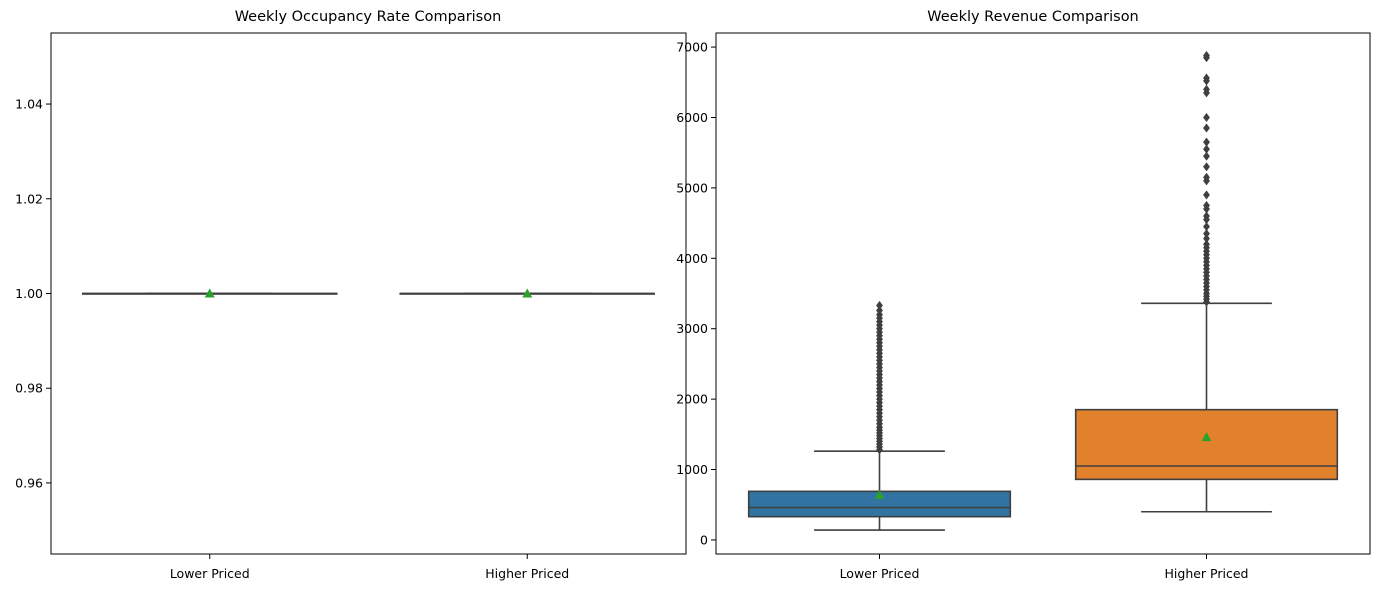 The width and height of the screenshot is (1389, 589). I want to click on revenue-ytick-label: 7000, so click(692, 47).